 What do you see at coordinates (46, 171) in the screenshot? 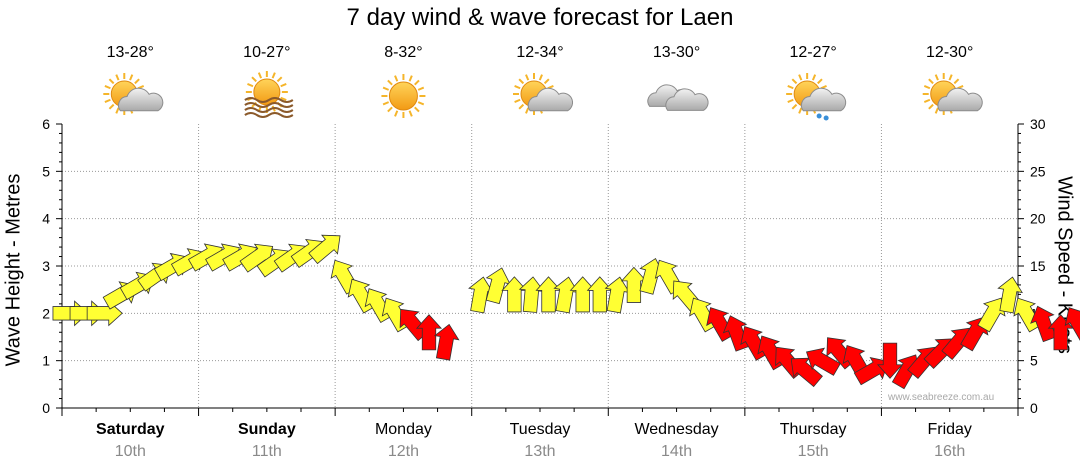
I see `left-tick-label: 5` at bounding box center [46, 171].